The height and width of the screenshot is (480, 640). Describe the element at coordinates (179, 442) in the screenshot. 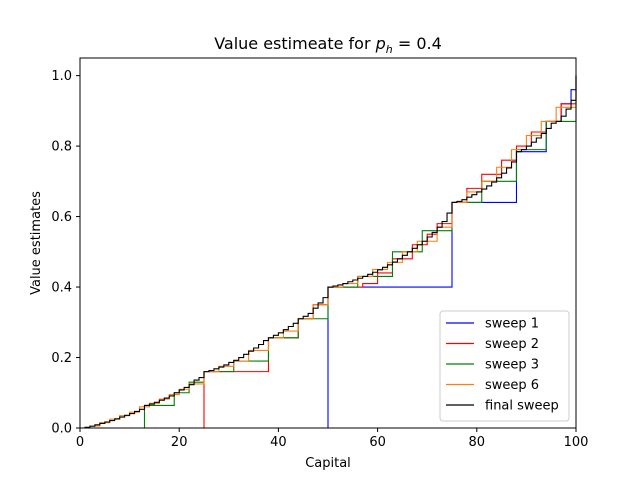

I see `x-tick-label: 20` at that location.